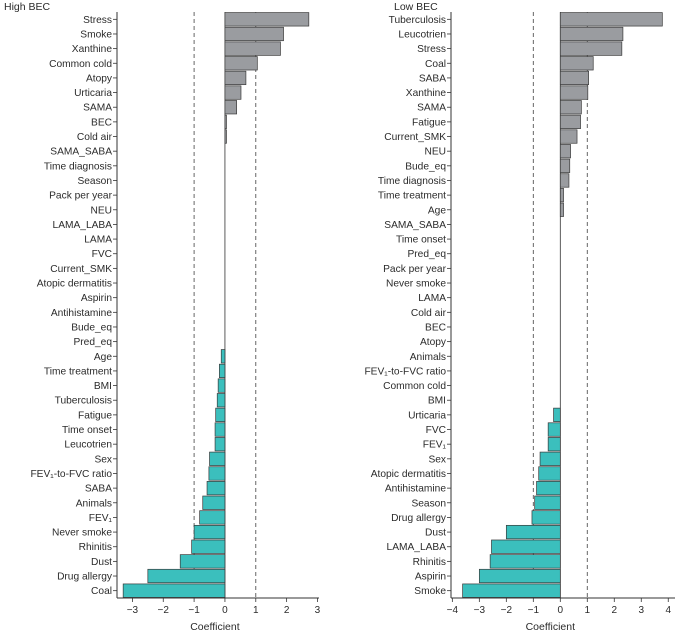  Describe the element at coordinates (421, 240) in the screenshot. I see `category-label: Time onset` at that location.